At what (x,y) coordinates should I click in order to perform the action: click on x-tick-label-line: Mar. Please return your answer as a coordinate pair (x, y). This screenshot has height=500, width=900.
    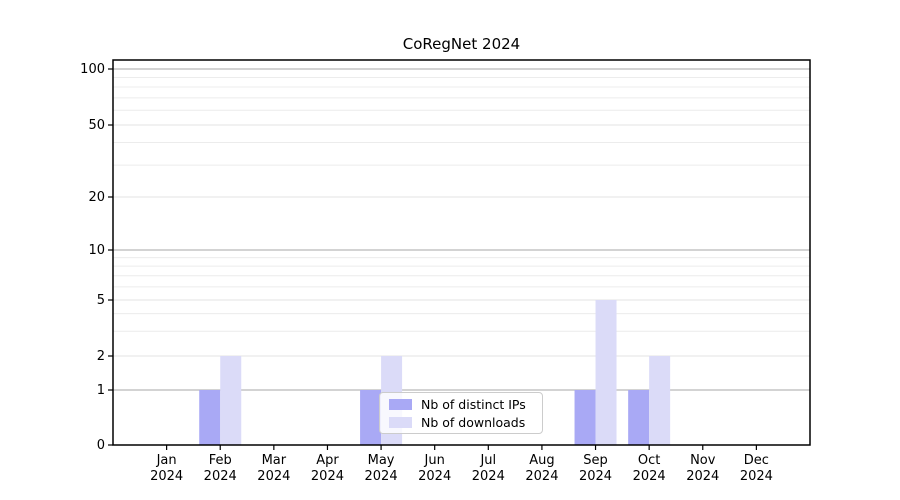
    Looking at the image, I should click on (274, 460).